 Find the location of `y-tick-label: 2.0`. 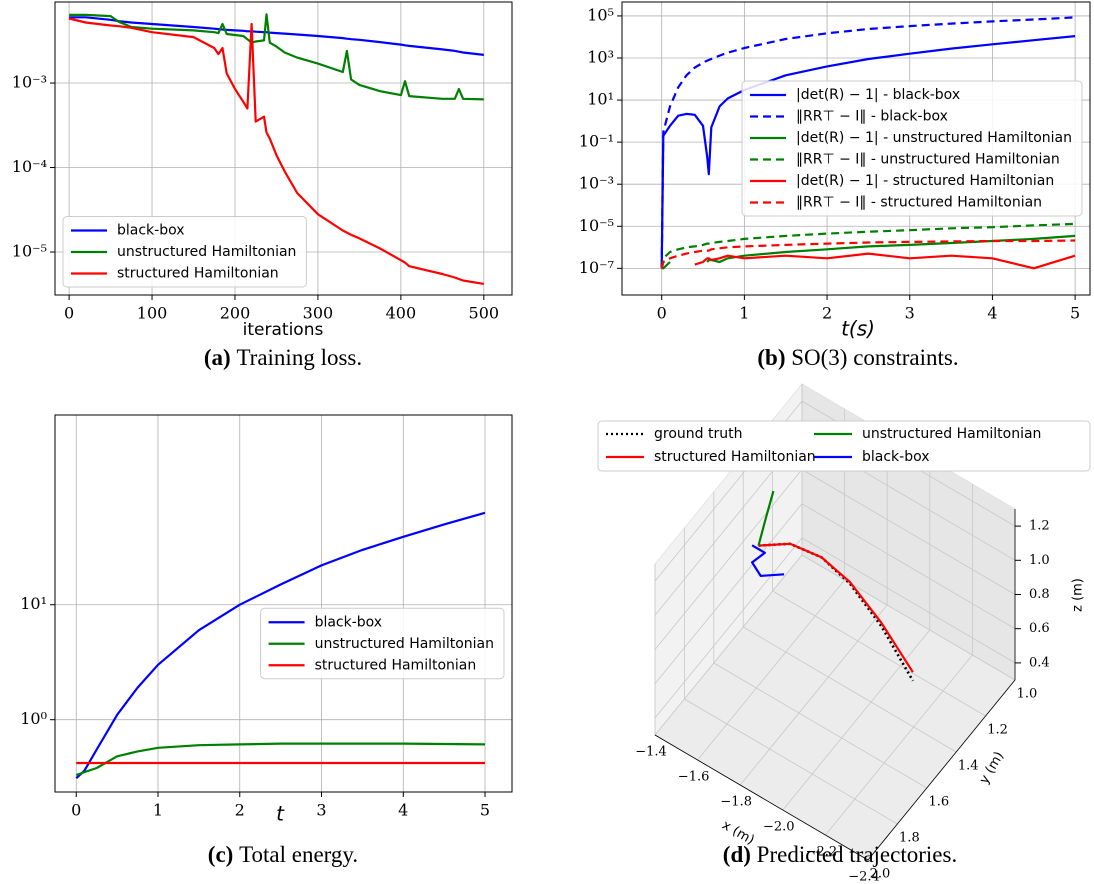

y-tick-label: 2.0 is located at coordinates (880, 874).